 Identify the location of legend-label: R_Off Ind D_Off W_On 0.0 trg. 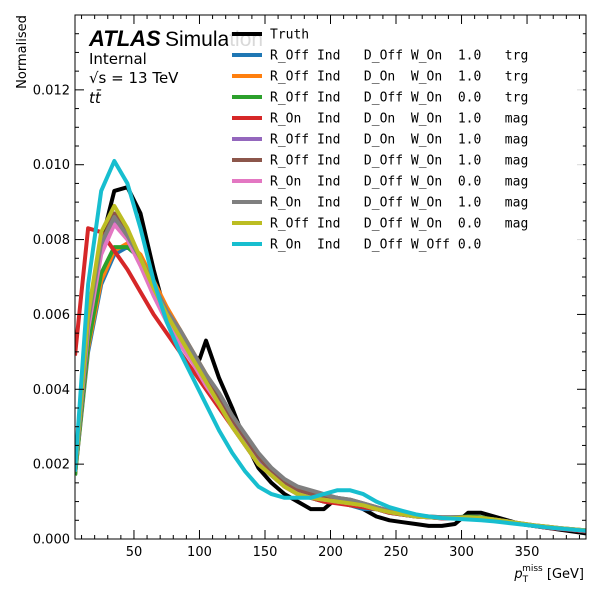
(399, 98).